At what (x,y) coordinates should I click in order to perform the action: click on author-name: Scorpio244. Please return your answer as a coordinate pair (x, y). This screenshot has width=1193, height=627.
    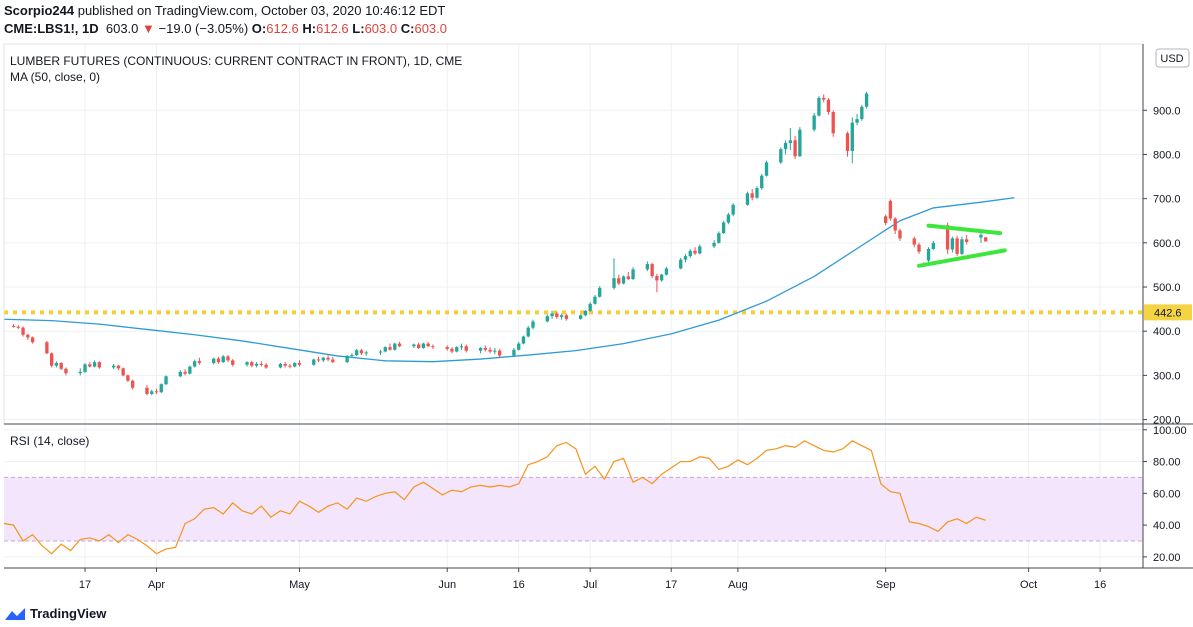
    Looking at the image, I should click on (39, 10).